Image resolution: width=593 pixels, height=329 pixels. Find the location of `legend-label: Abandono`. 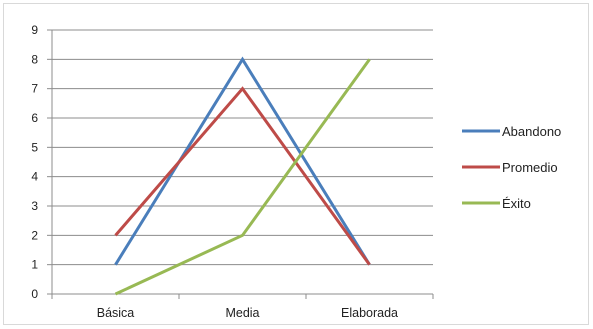

legend-label: Abandono is located at coordinates (531, 131).